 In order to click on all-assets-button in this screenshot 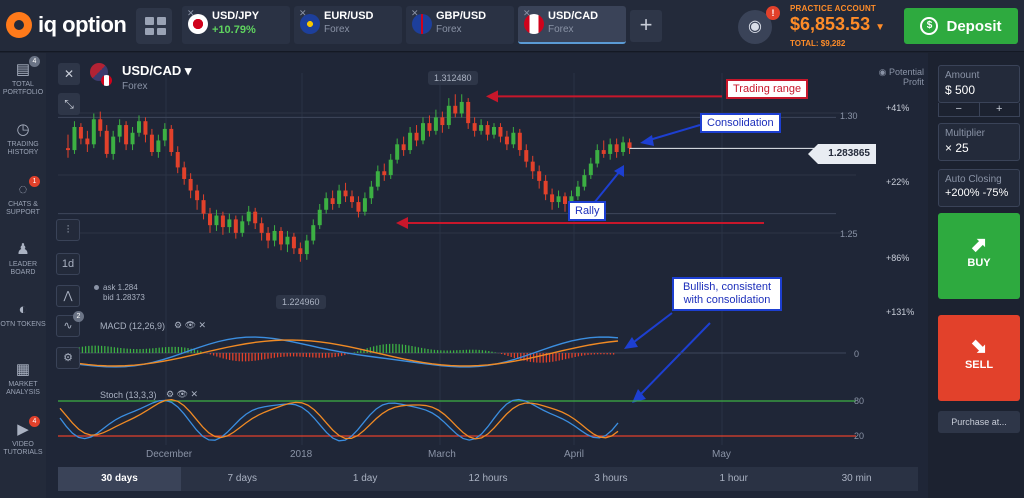, I will do `click(154, 26)`.